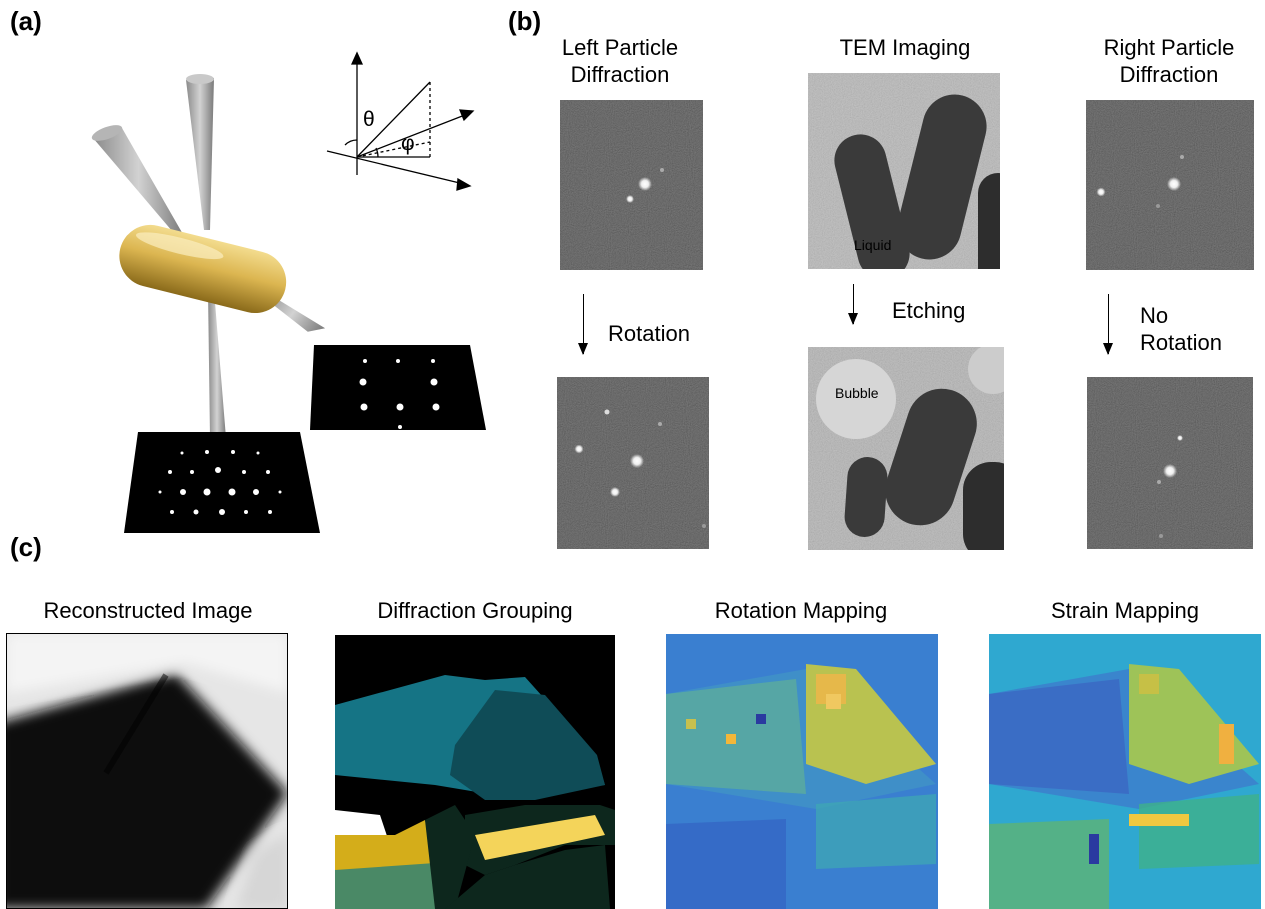  Describe the element at coordinates (294, 313) in the screenshot. I see `beam-cone-right` at that location.